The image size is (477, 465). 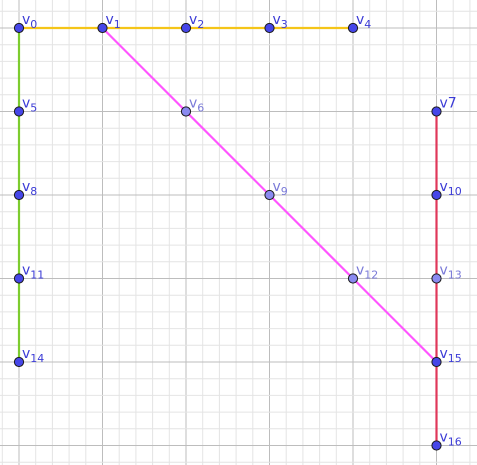 I want to click on vertex-label-v5: v5, so click(x=29, y=105).